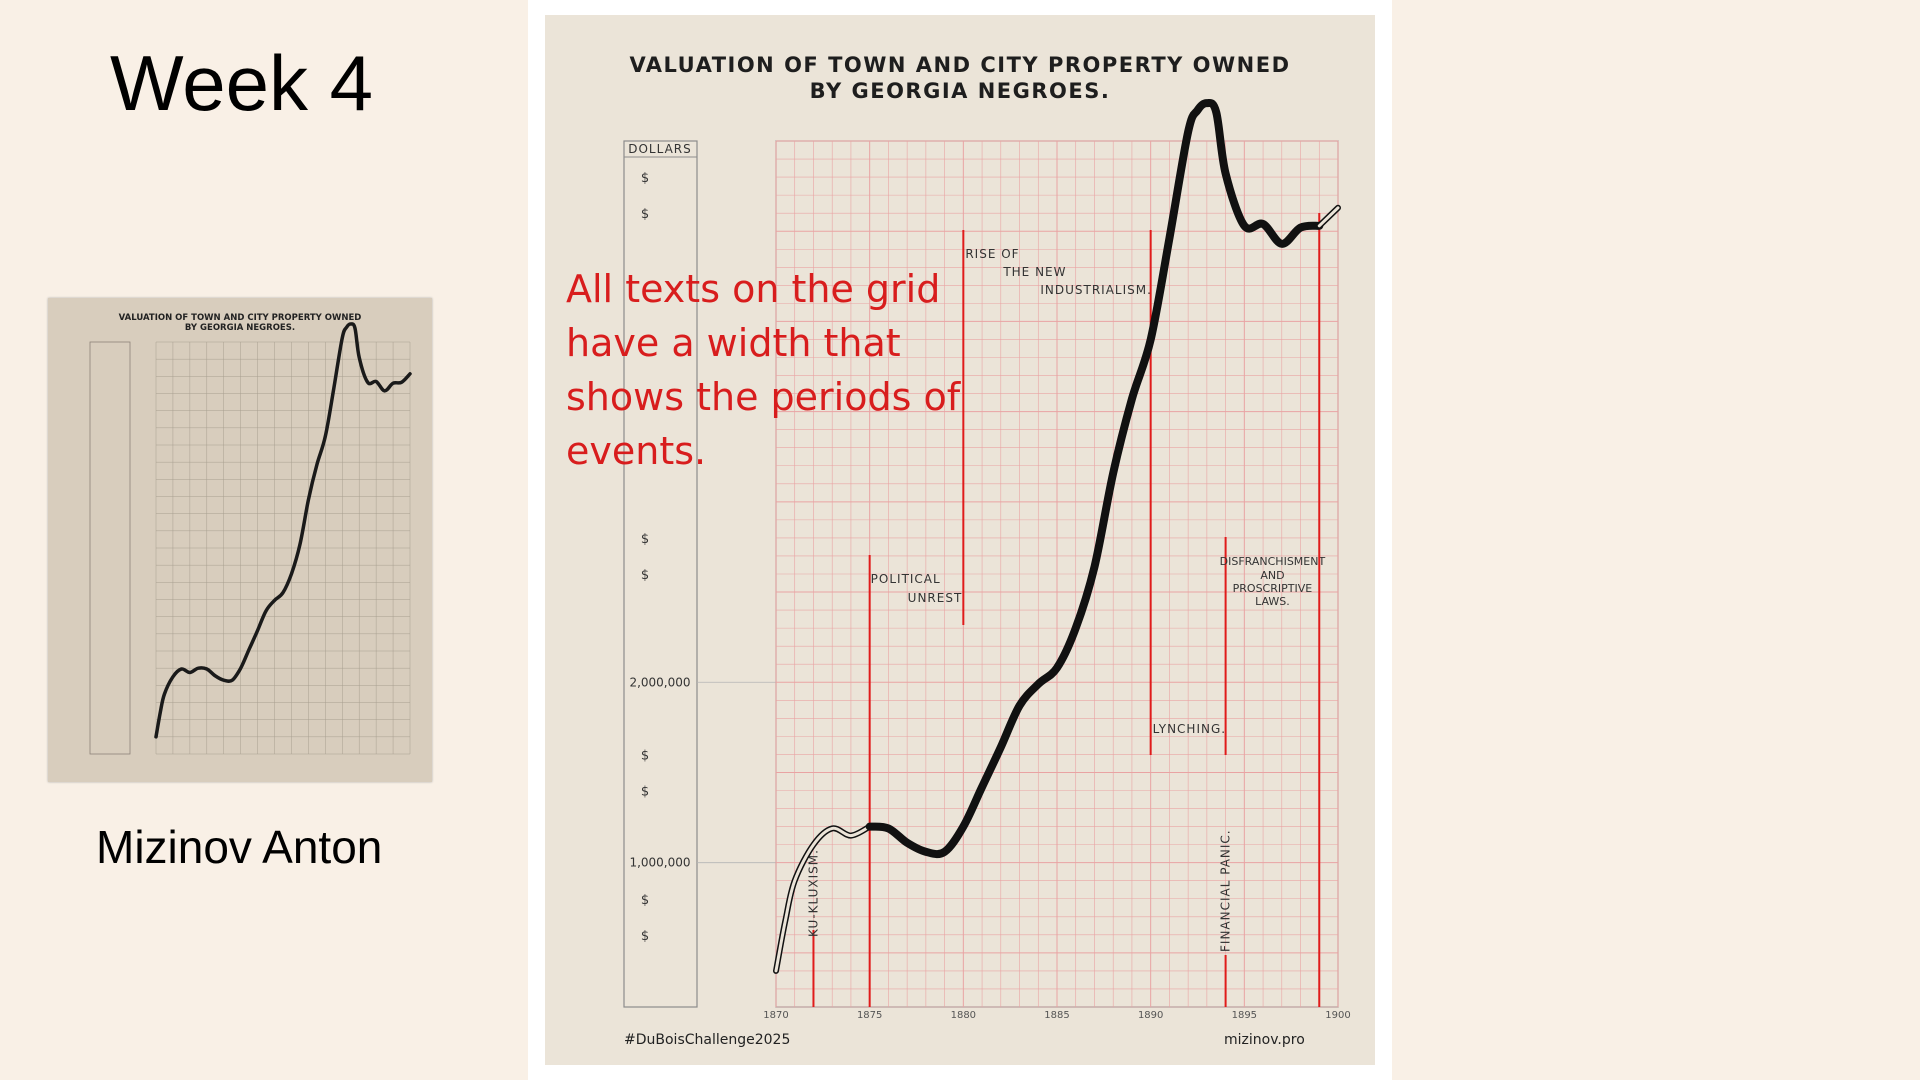 This screenshot has height=1080, width=1920. What do you see at coordinates (242, 83) in the screenshot?
I see `week-title: Week 4` at bounding box center [242, 83].